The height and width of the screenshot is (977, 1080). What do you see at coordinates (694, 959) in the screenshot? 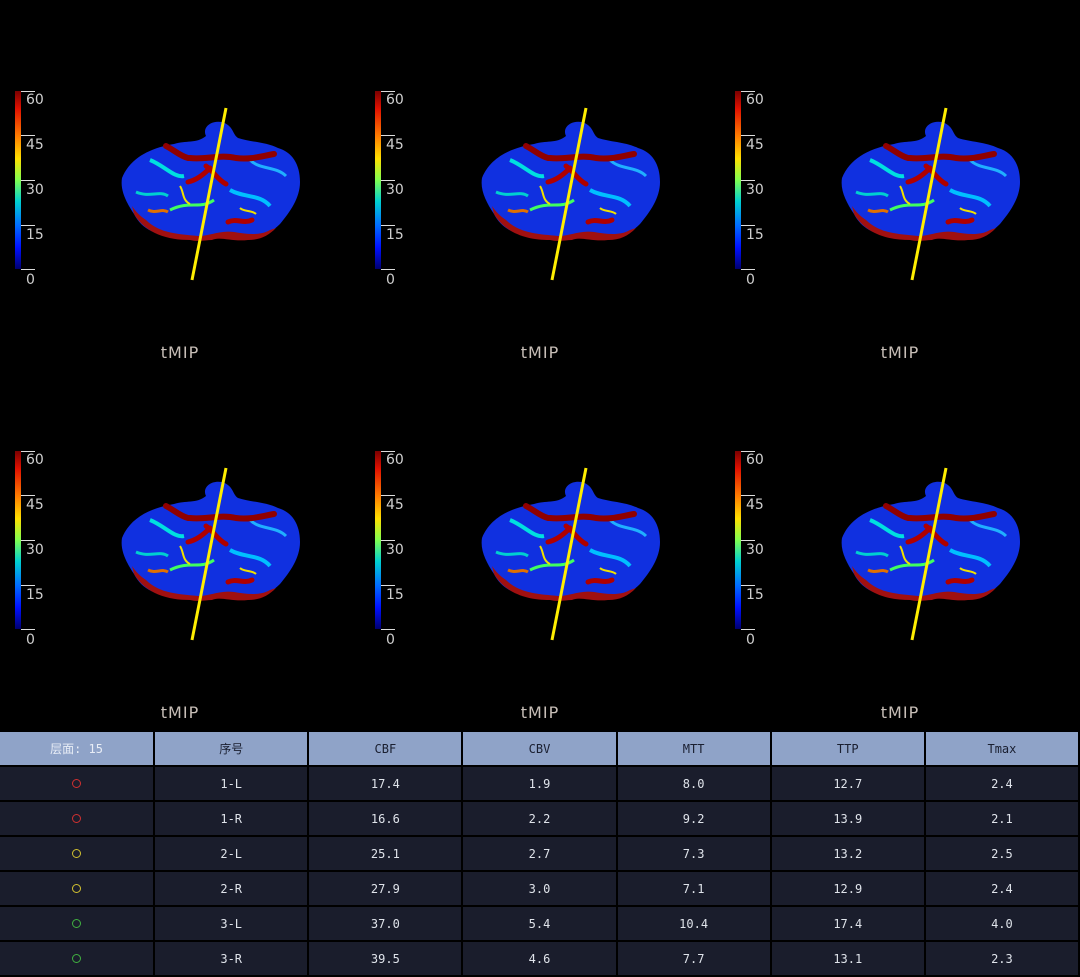
I see `cell-mtt: 7.7` at bounding box center [694, 959].